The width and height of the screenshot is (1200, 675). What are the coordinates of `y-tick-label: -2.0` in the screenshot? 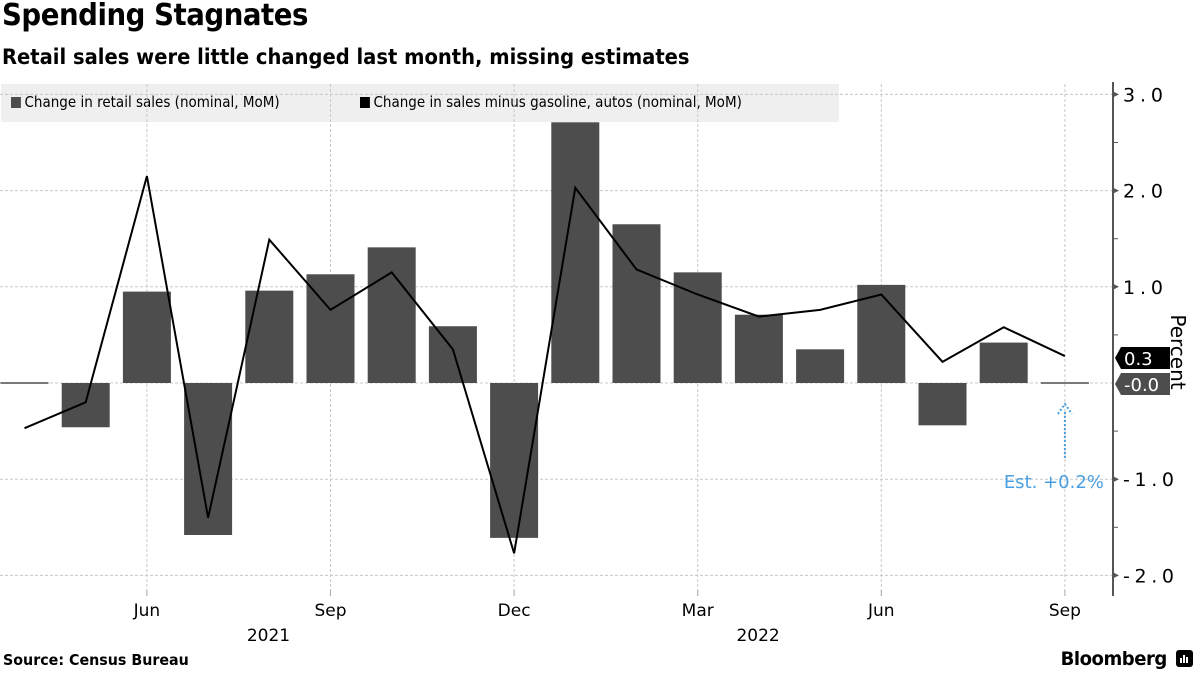 It's located at (1148, 576).